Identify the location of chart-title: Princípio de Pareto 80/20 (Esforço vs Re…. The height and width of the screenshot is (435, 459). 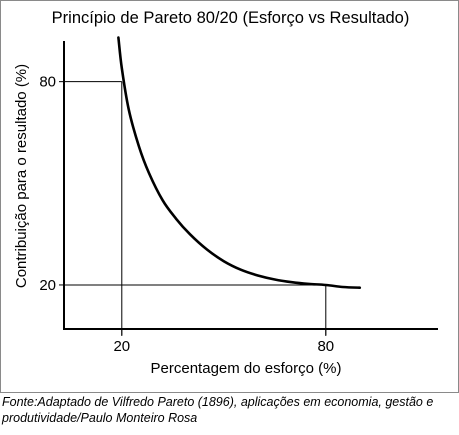
(230, 18).